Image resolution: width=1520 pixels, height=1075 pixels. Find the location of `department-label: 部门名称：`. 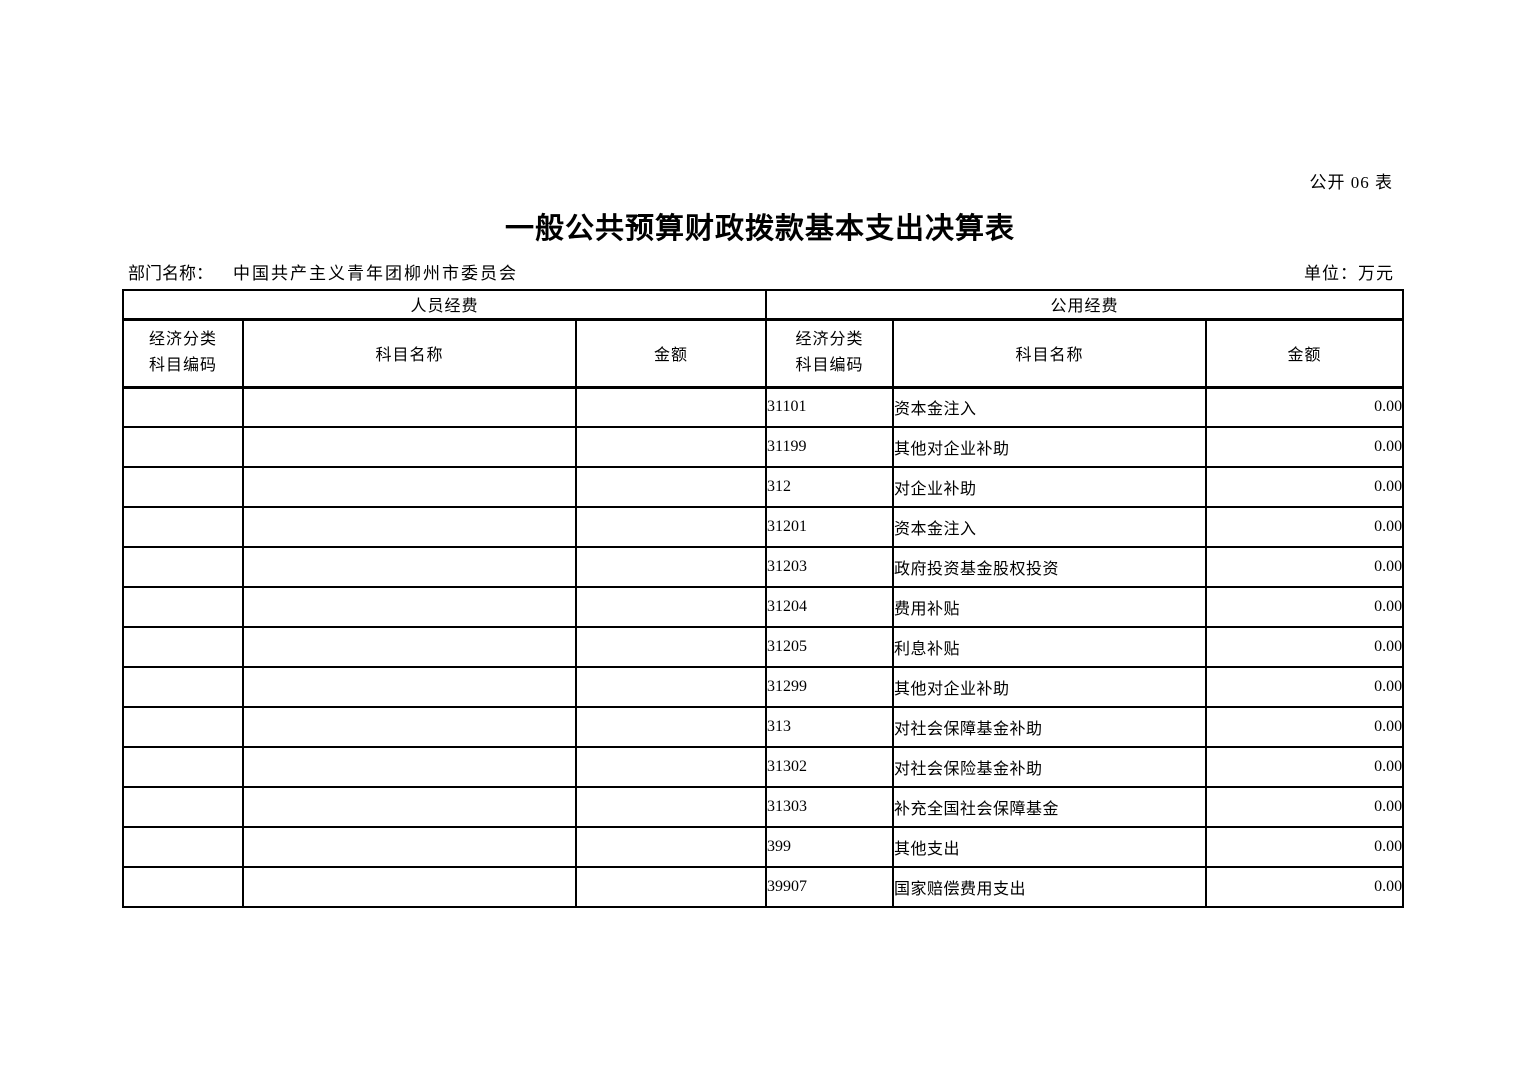

department-label: 部门名称： is located at coordinates (170, 273).